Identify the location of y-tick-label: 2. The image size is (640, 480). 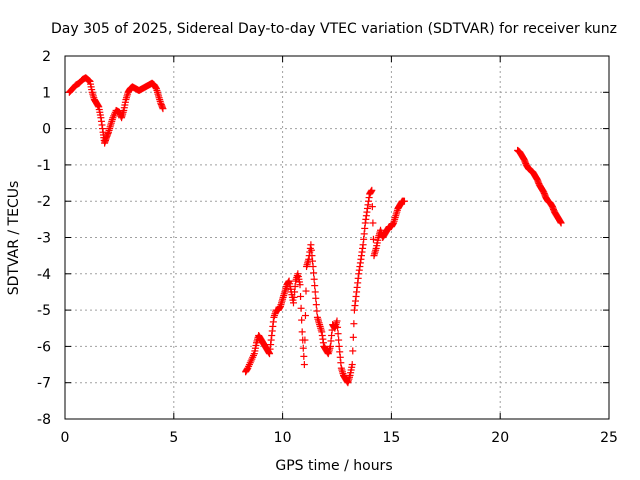
(46, 57).